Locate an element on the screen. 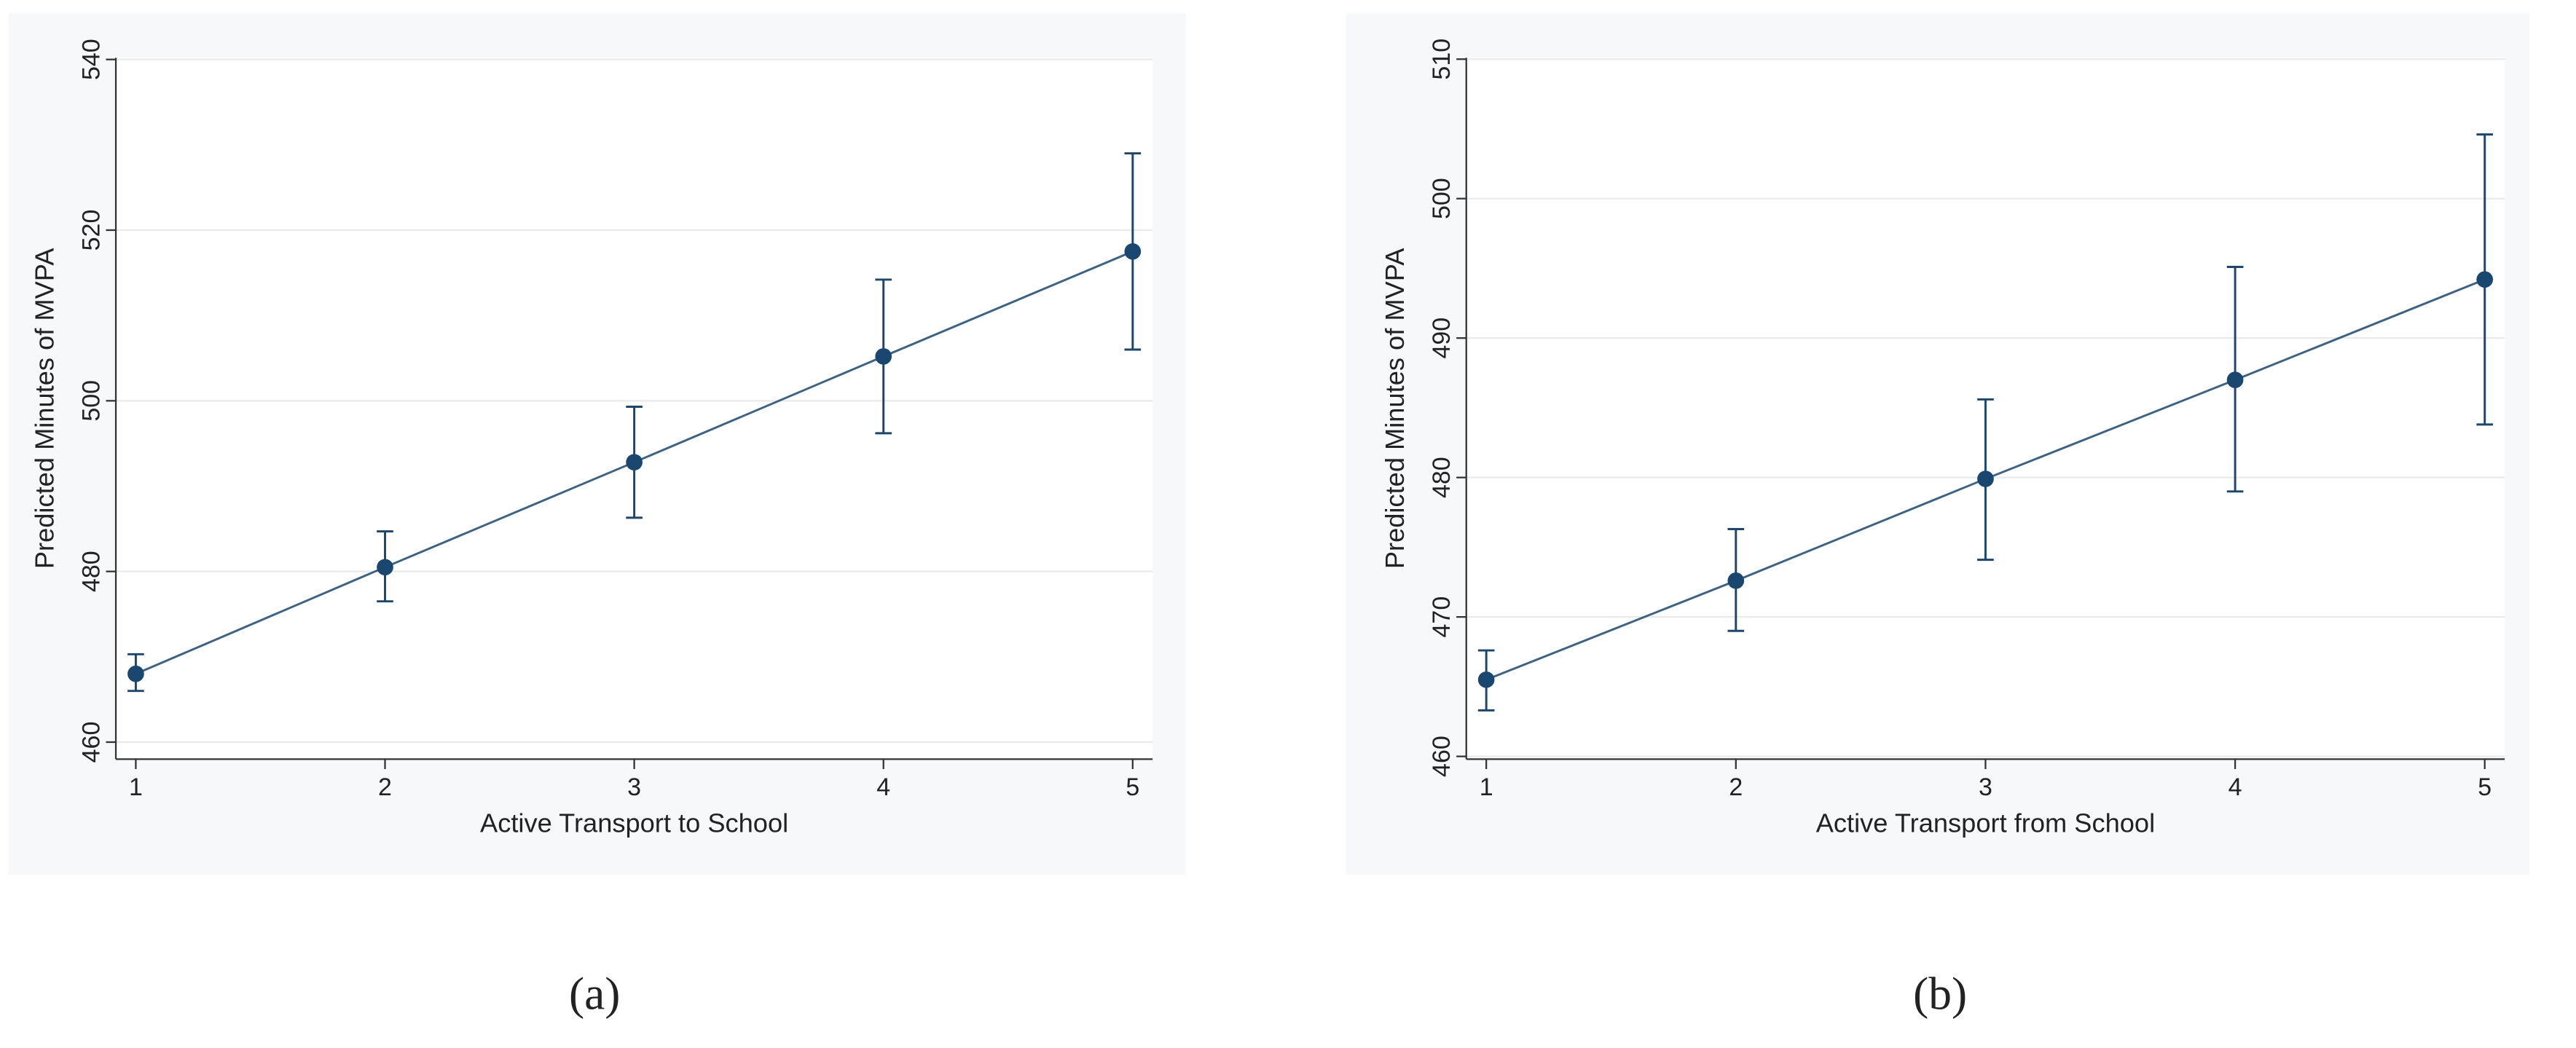  caption: (b) is located at coordinates (1940, 994).